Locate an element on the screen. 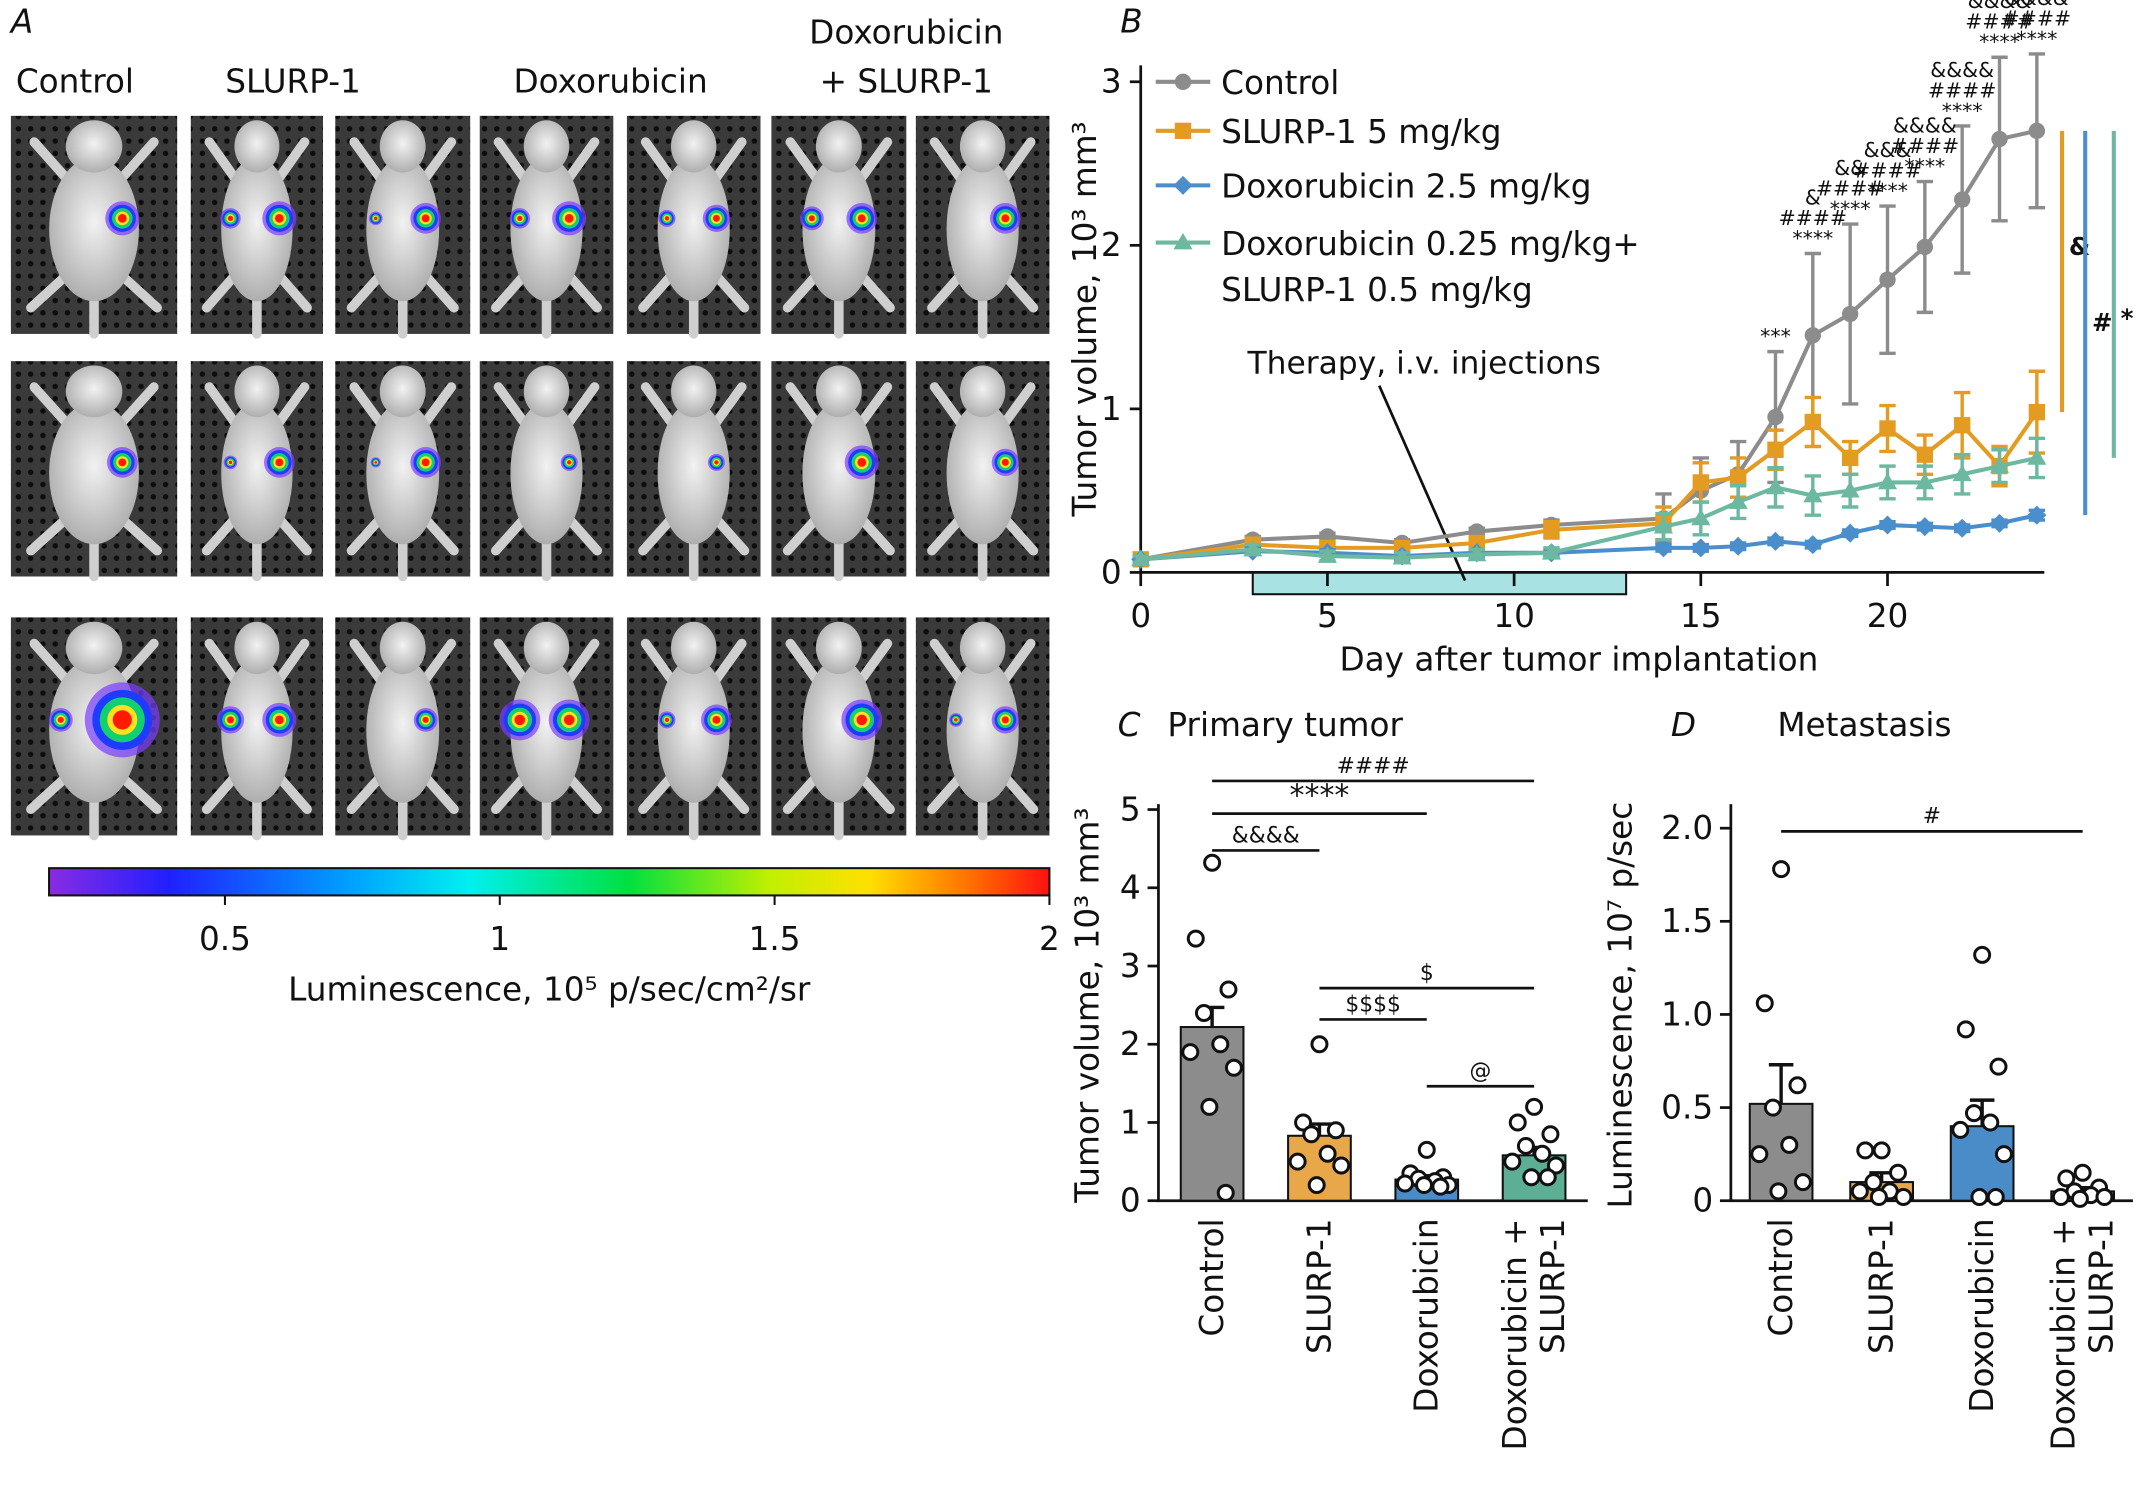  comparison-label: &&&& is located at coordinates (1266, 835).